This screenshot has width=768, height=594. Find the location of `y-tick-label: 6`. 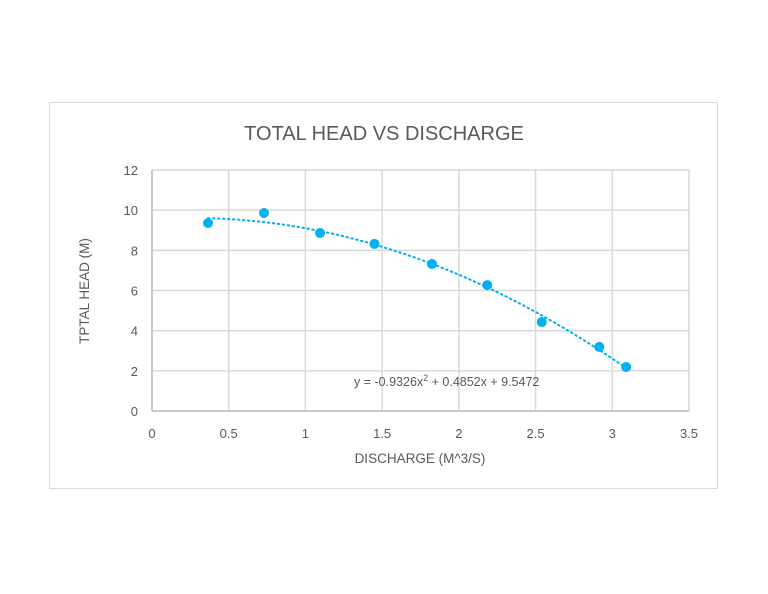

y-tick-label: 6 is located at coordinates (134, 291).